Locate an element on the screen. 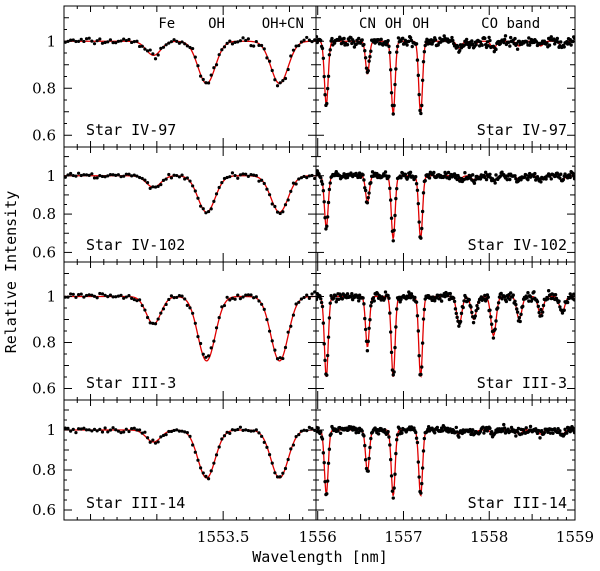  x-tick-label: 1559 is located at coordinates (575, 537).